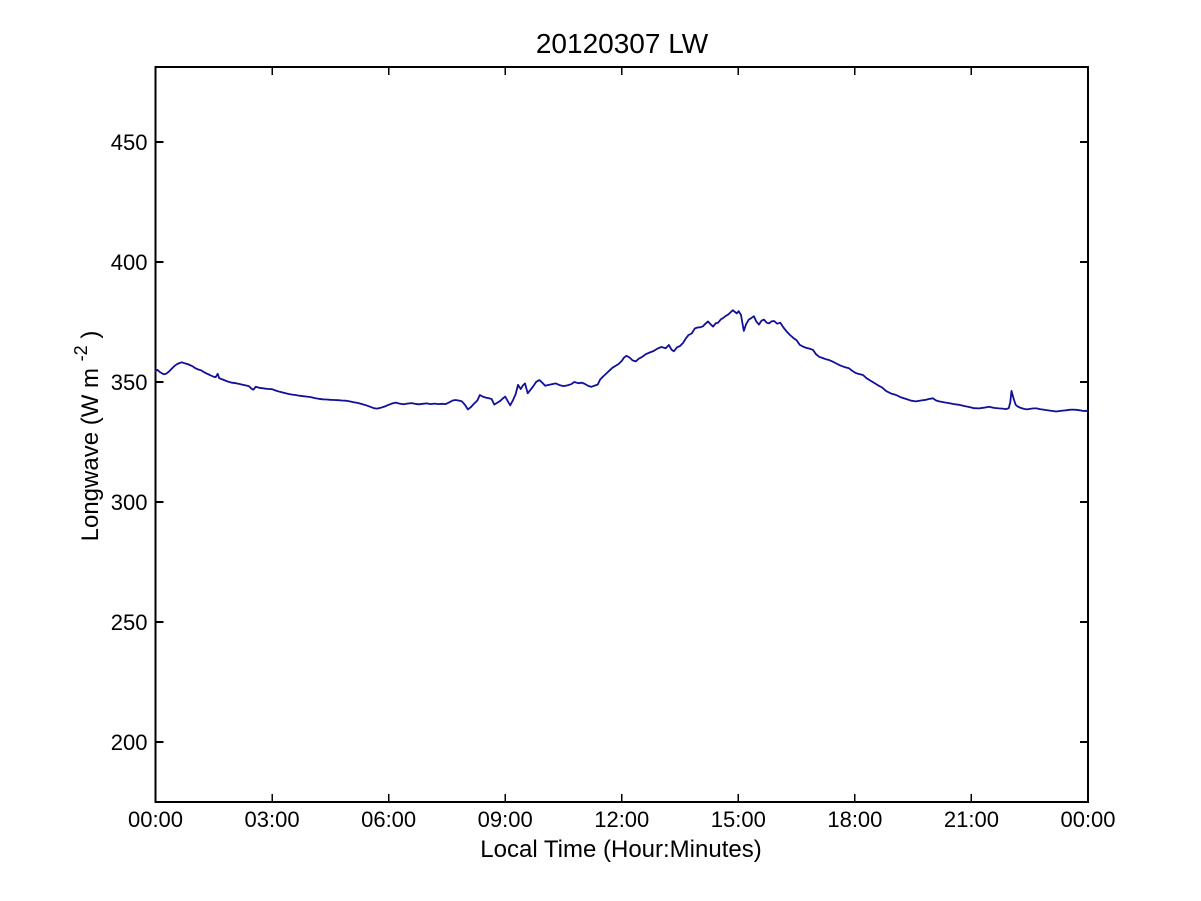 This screenshot has width=1201, height=901. I want to click on x-tick-label: 09:00, so click(505, 819).